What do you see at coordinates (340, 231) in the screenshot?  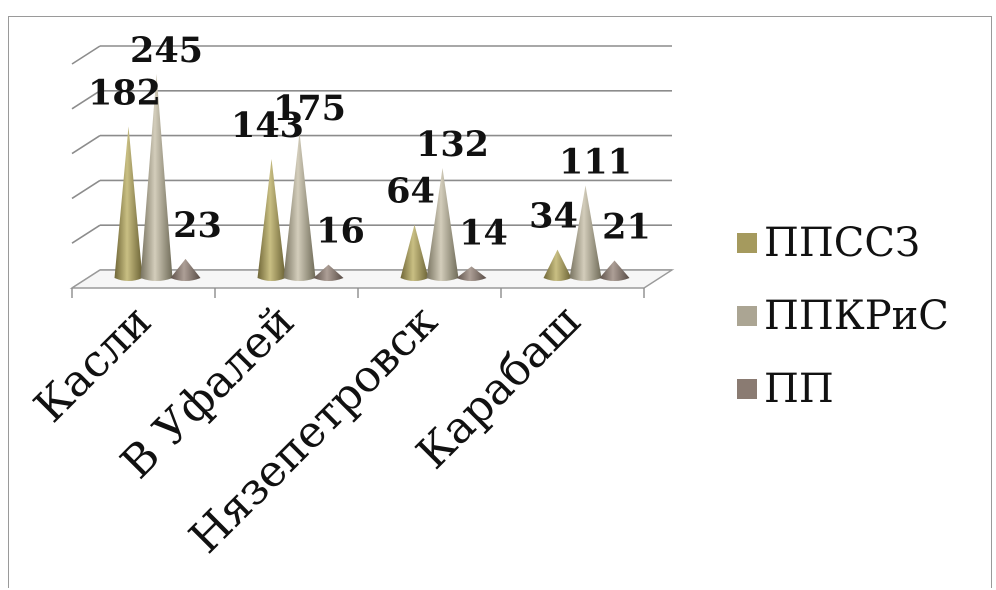 I see `data-label: 16` at bounding box center [340, 231].